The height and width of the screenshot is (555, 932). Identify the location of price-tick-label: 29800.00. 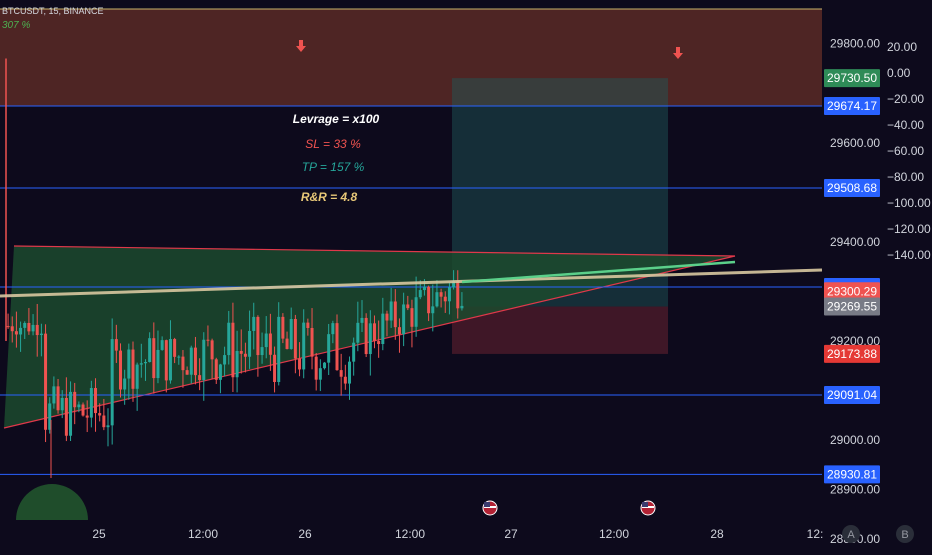
(855, 44).